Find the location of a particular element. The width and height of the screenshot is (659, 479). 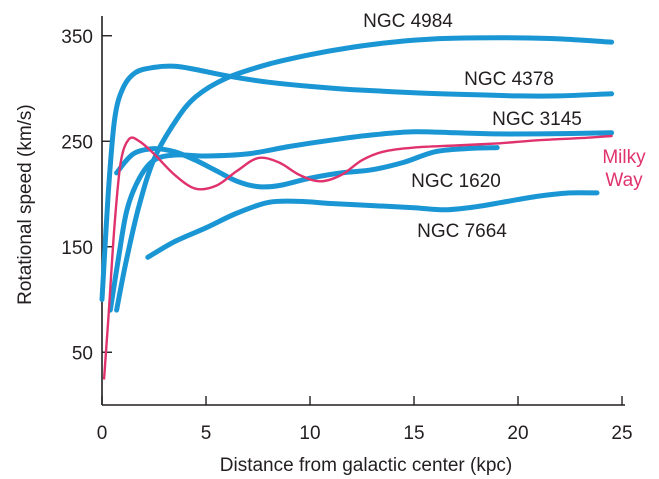

x-tick-label: 25 is located at coordinates (621, 433).